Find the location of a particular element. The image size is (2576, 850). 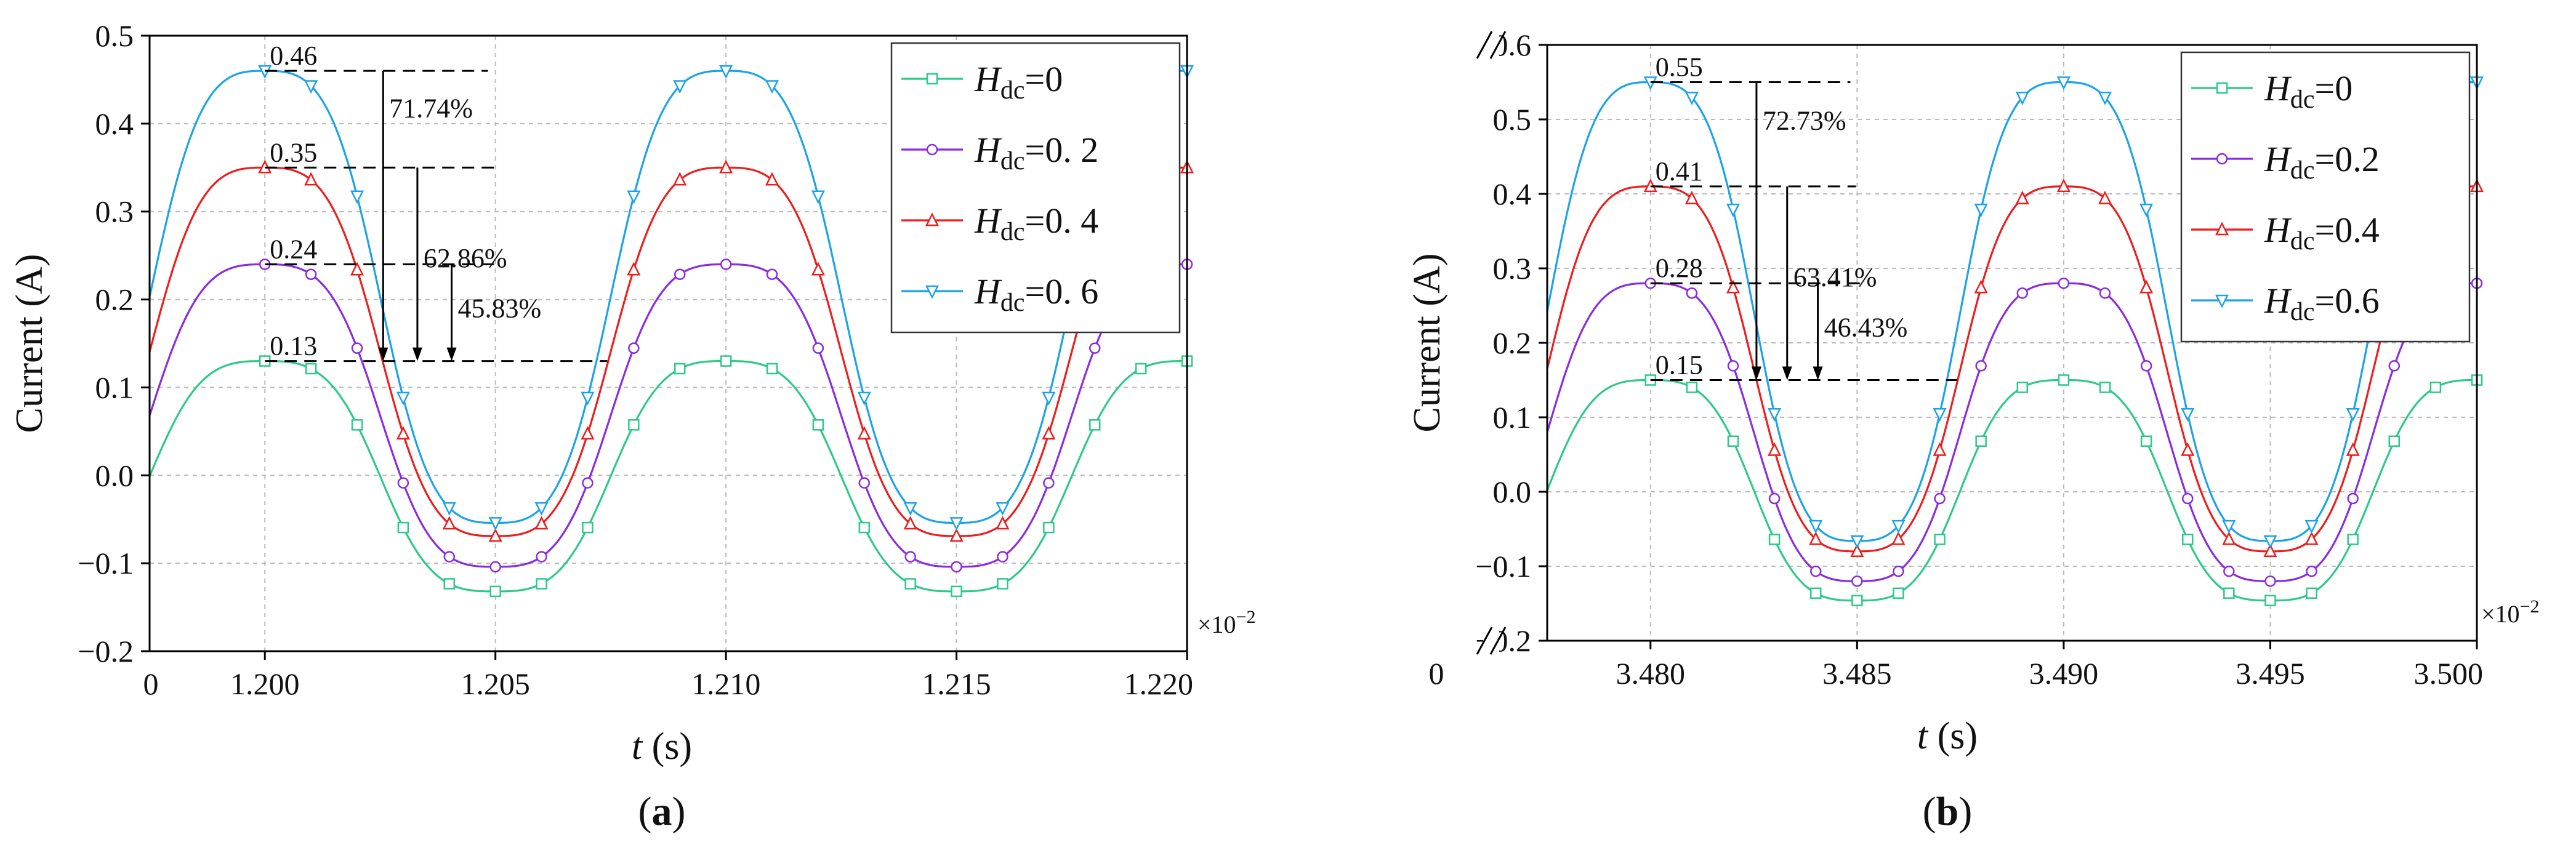

legend-item: Hdc=0. 2 is located at coordinates (999, 152).